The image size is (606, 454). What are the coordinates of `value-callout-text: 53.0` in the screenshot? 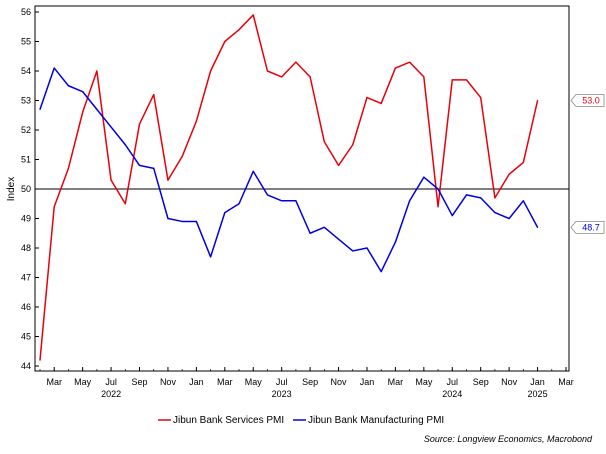 It's located at (591, 101).